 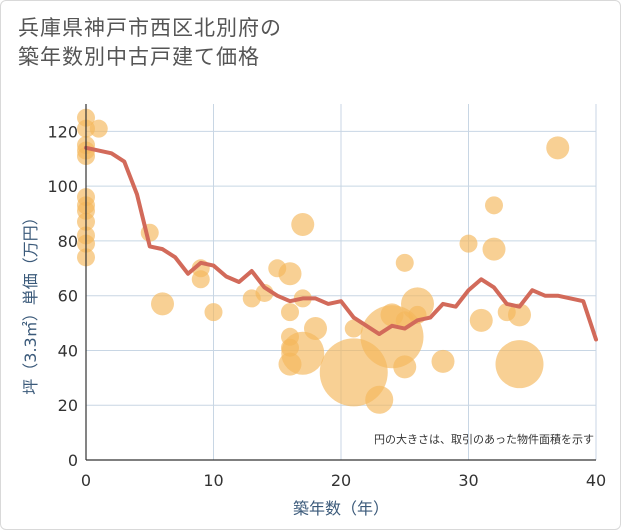 What do you see at coordinates (68, 350) in the screenshot?
I see `y-tick-label: 40` at bounding box center [68, 350].